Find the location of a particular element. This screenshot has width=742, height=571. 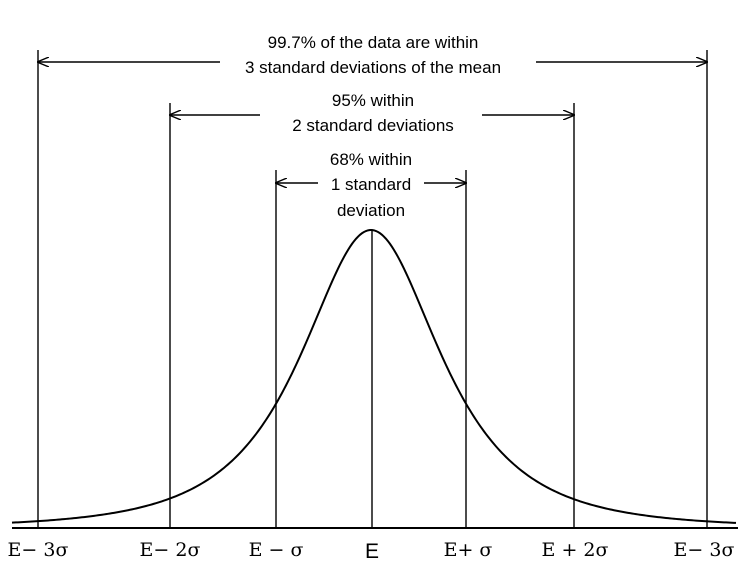

tick-label-plus-2-sigma: E + 2σ is located at coordinates (575, 550).